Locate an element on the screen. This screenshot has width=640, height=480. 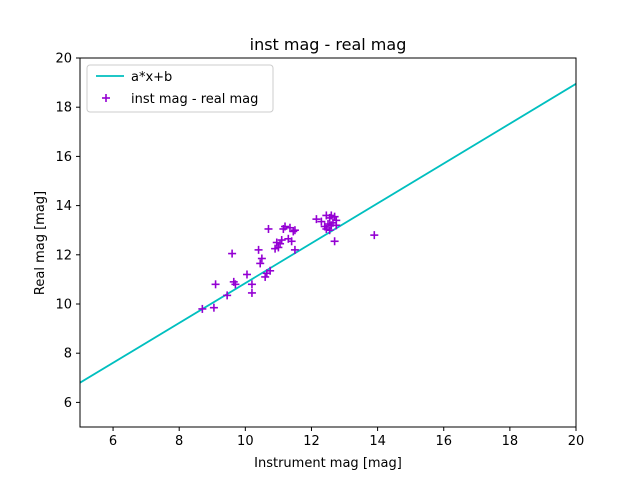
y-tick-label: 8 is located at coordinates (68, 354).